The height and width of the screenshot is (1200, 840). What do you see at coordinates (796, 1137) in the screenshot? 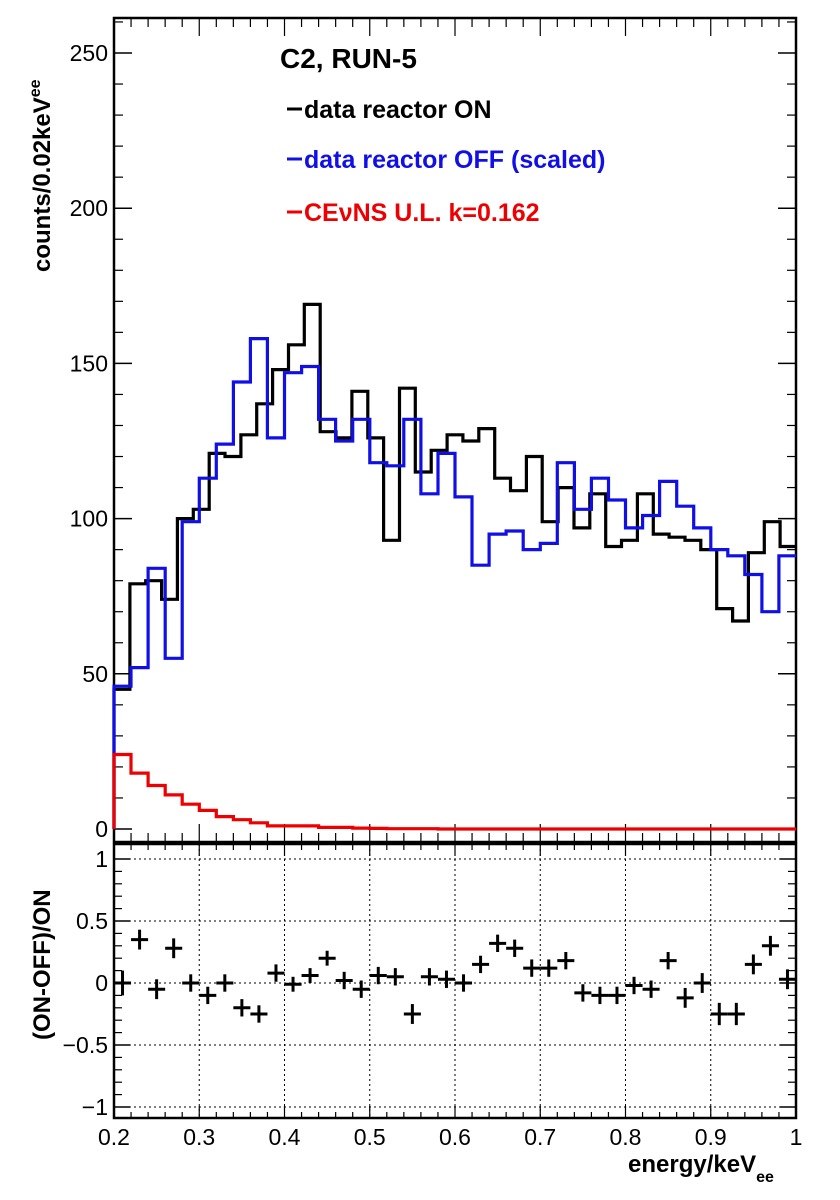
I see `bottom-x-tick-label: 1` at bounding box center [796, 1137].